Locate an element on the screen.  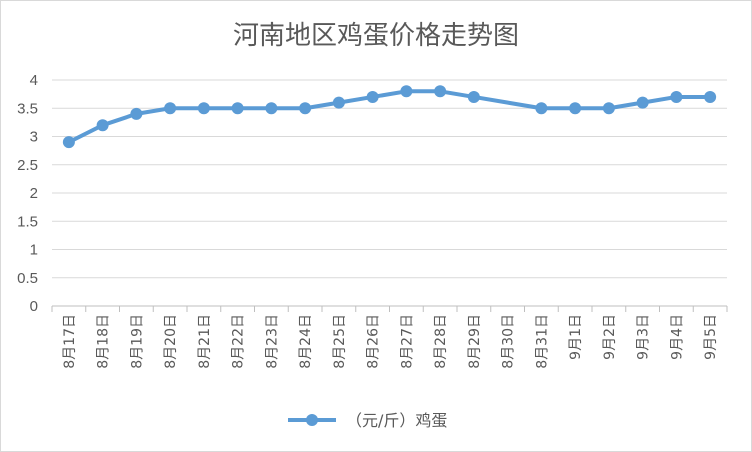
y-tick-label: 3.5 is located at coordinates (27, 108).